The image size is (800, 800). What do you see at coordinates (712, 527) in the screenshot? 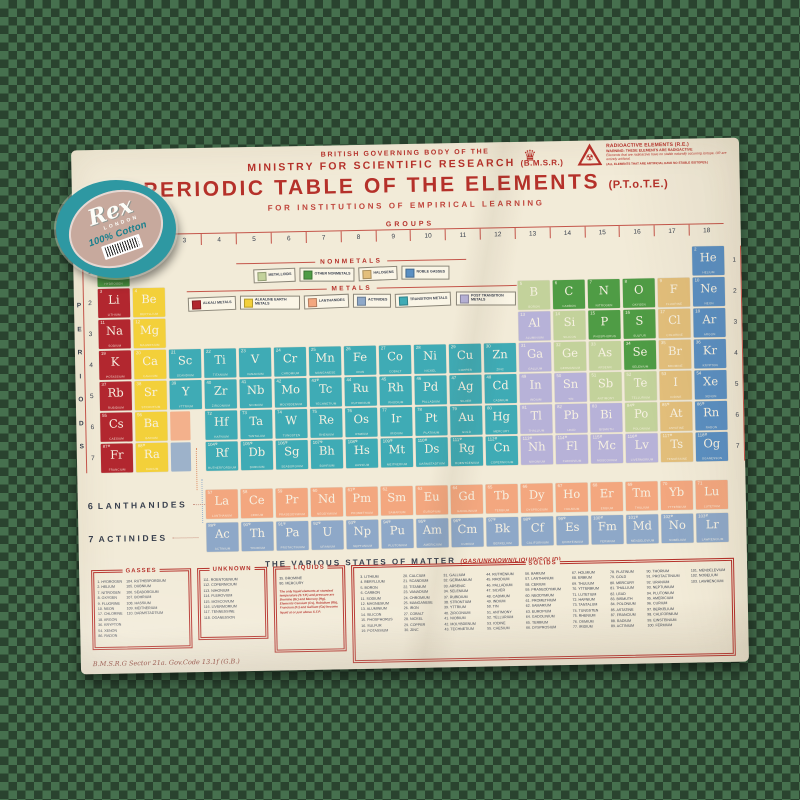
I see `element-Lr: 103☢ Lr LAWRENCIUM` at bounding box center [712, 527].